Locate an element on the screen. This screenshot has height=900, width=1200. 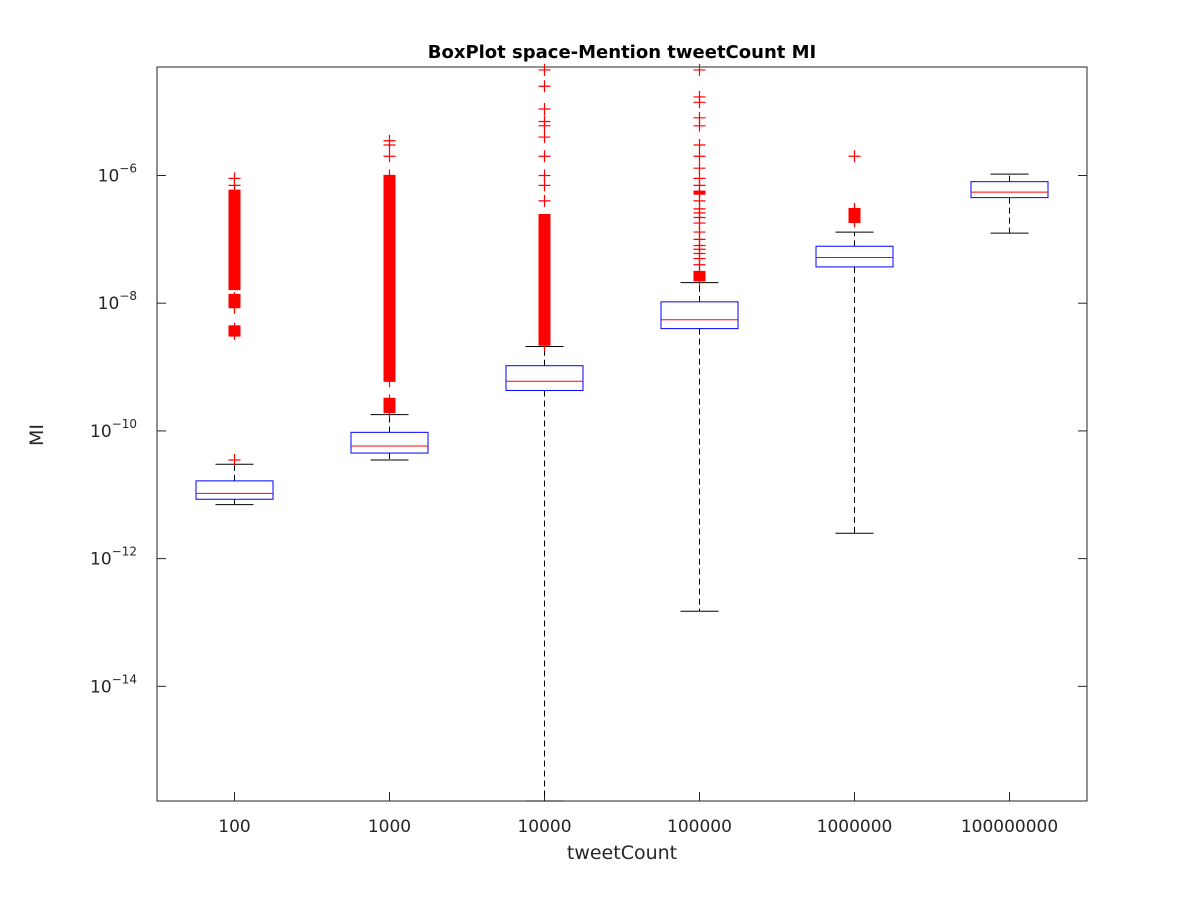
y-tick-label: 10⁻⁸ is located at coordinates (117, 301).